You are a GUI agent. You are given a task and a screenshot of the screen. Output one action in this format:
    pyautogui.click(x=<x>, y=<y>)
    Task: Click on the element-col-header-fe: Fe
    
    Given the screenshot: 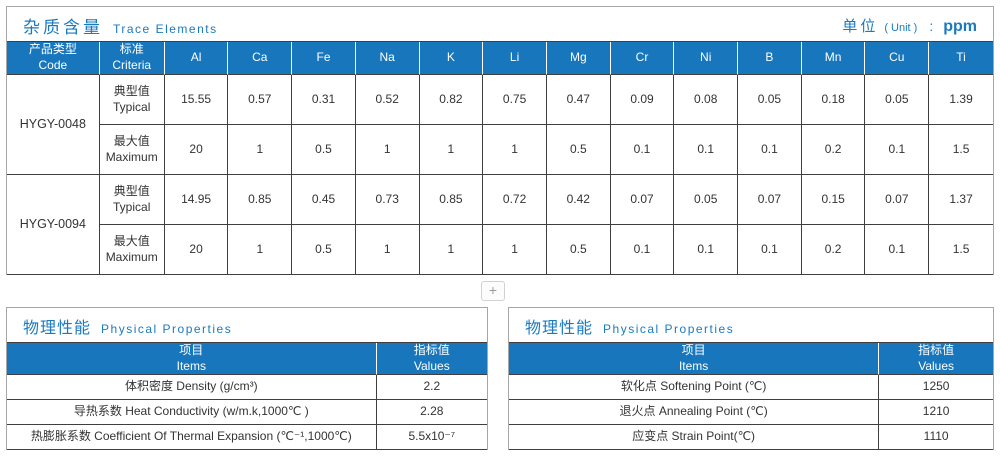 What is the action you would take?
    pyautogui.click(x=324, y=58)
    